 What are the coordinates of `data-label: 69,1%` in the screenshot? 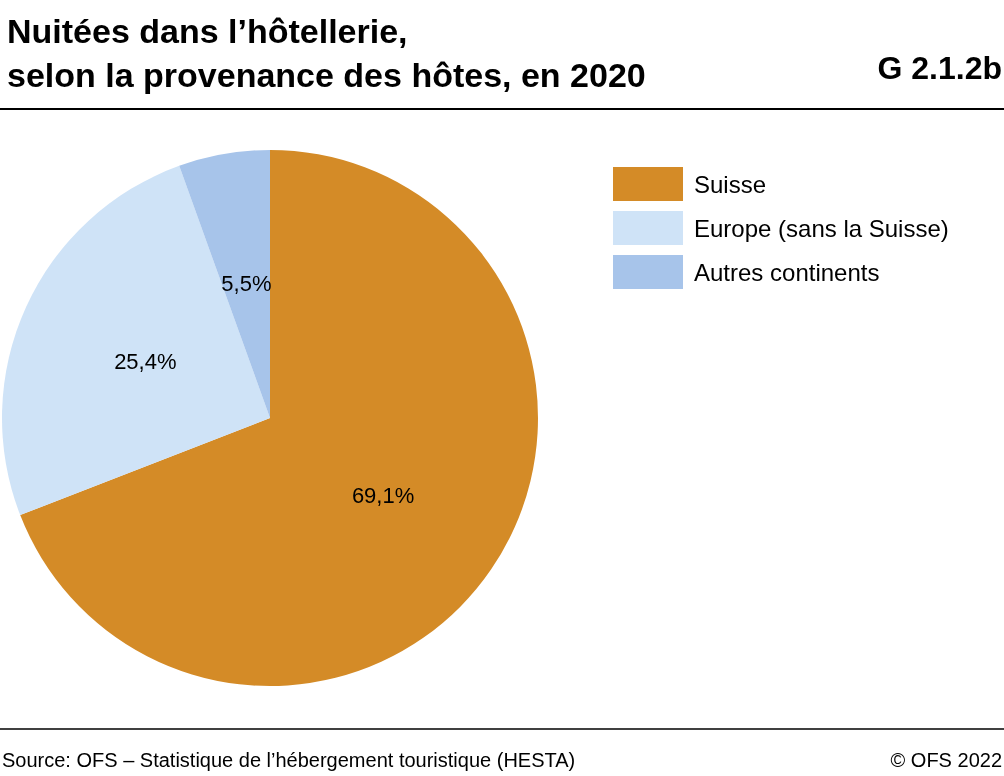 It's located at (383, 495).